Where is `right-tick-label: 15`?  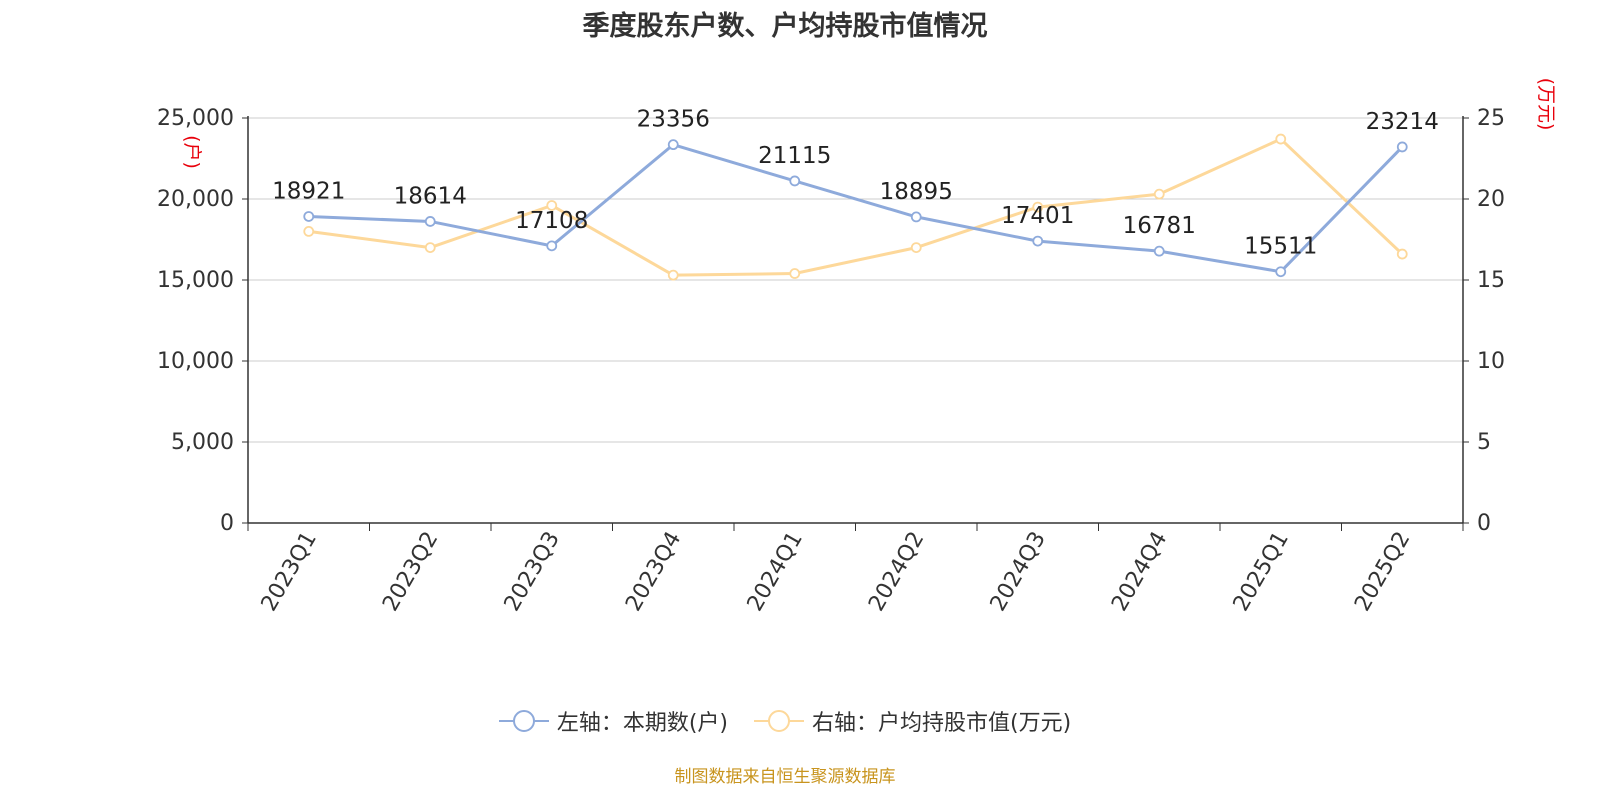 right-tick-label: 15 is located at coordinates (1491, 280).